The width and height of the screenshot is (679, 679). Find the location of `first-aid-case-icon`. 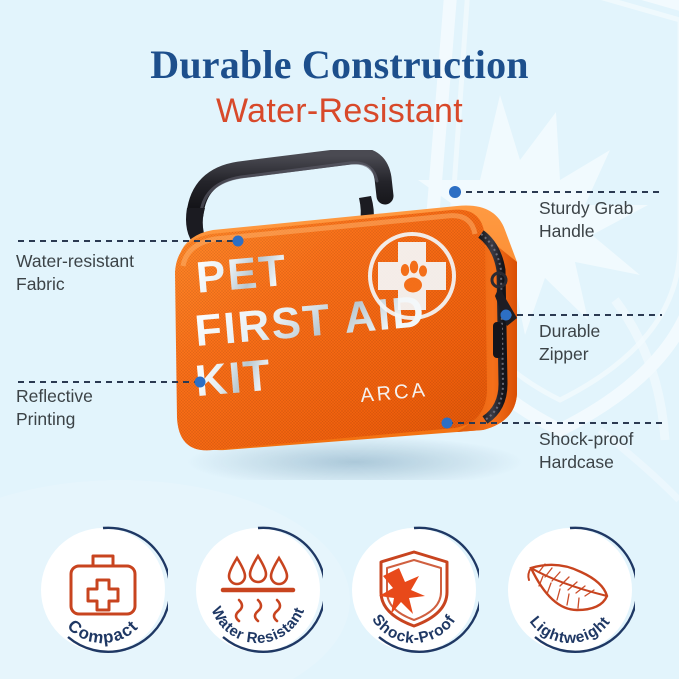

first-aid-case-icon is located at coordinates (103, 585).